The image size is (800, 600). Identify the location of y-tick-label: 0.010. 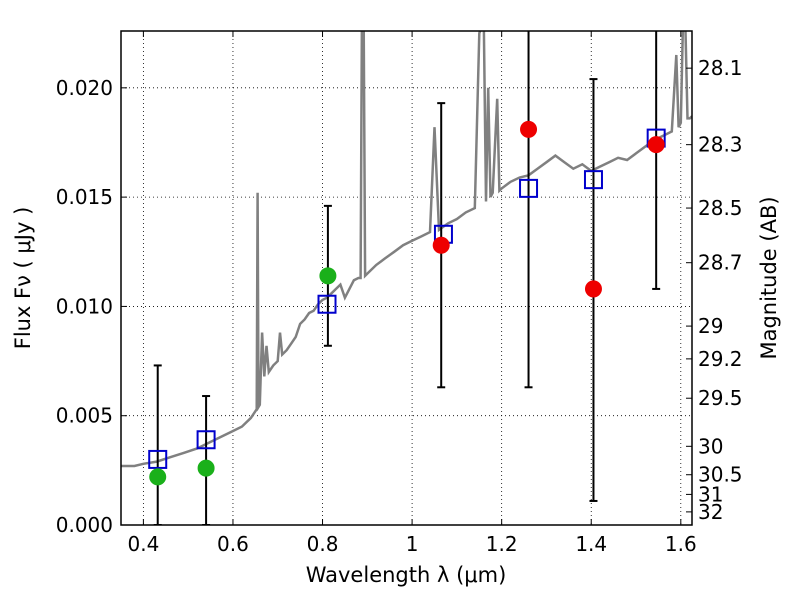
(84, 306).